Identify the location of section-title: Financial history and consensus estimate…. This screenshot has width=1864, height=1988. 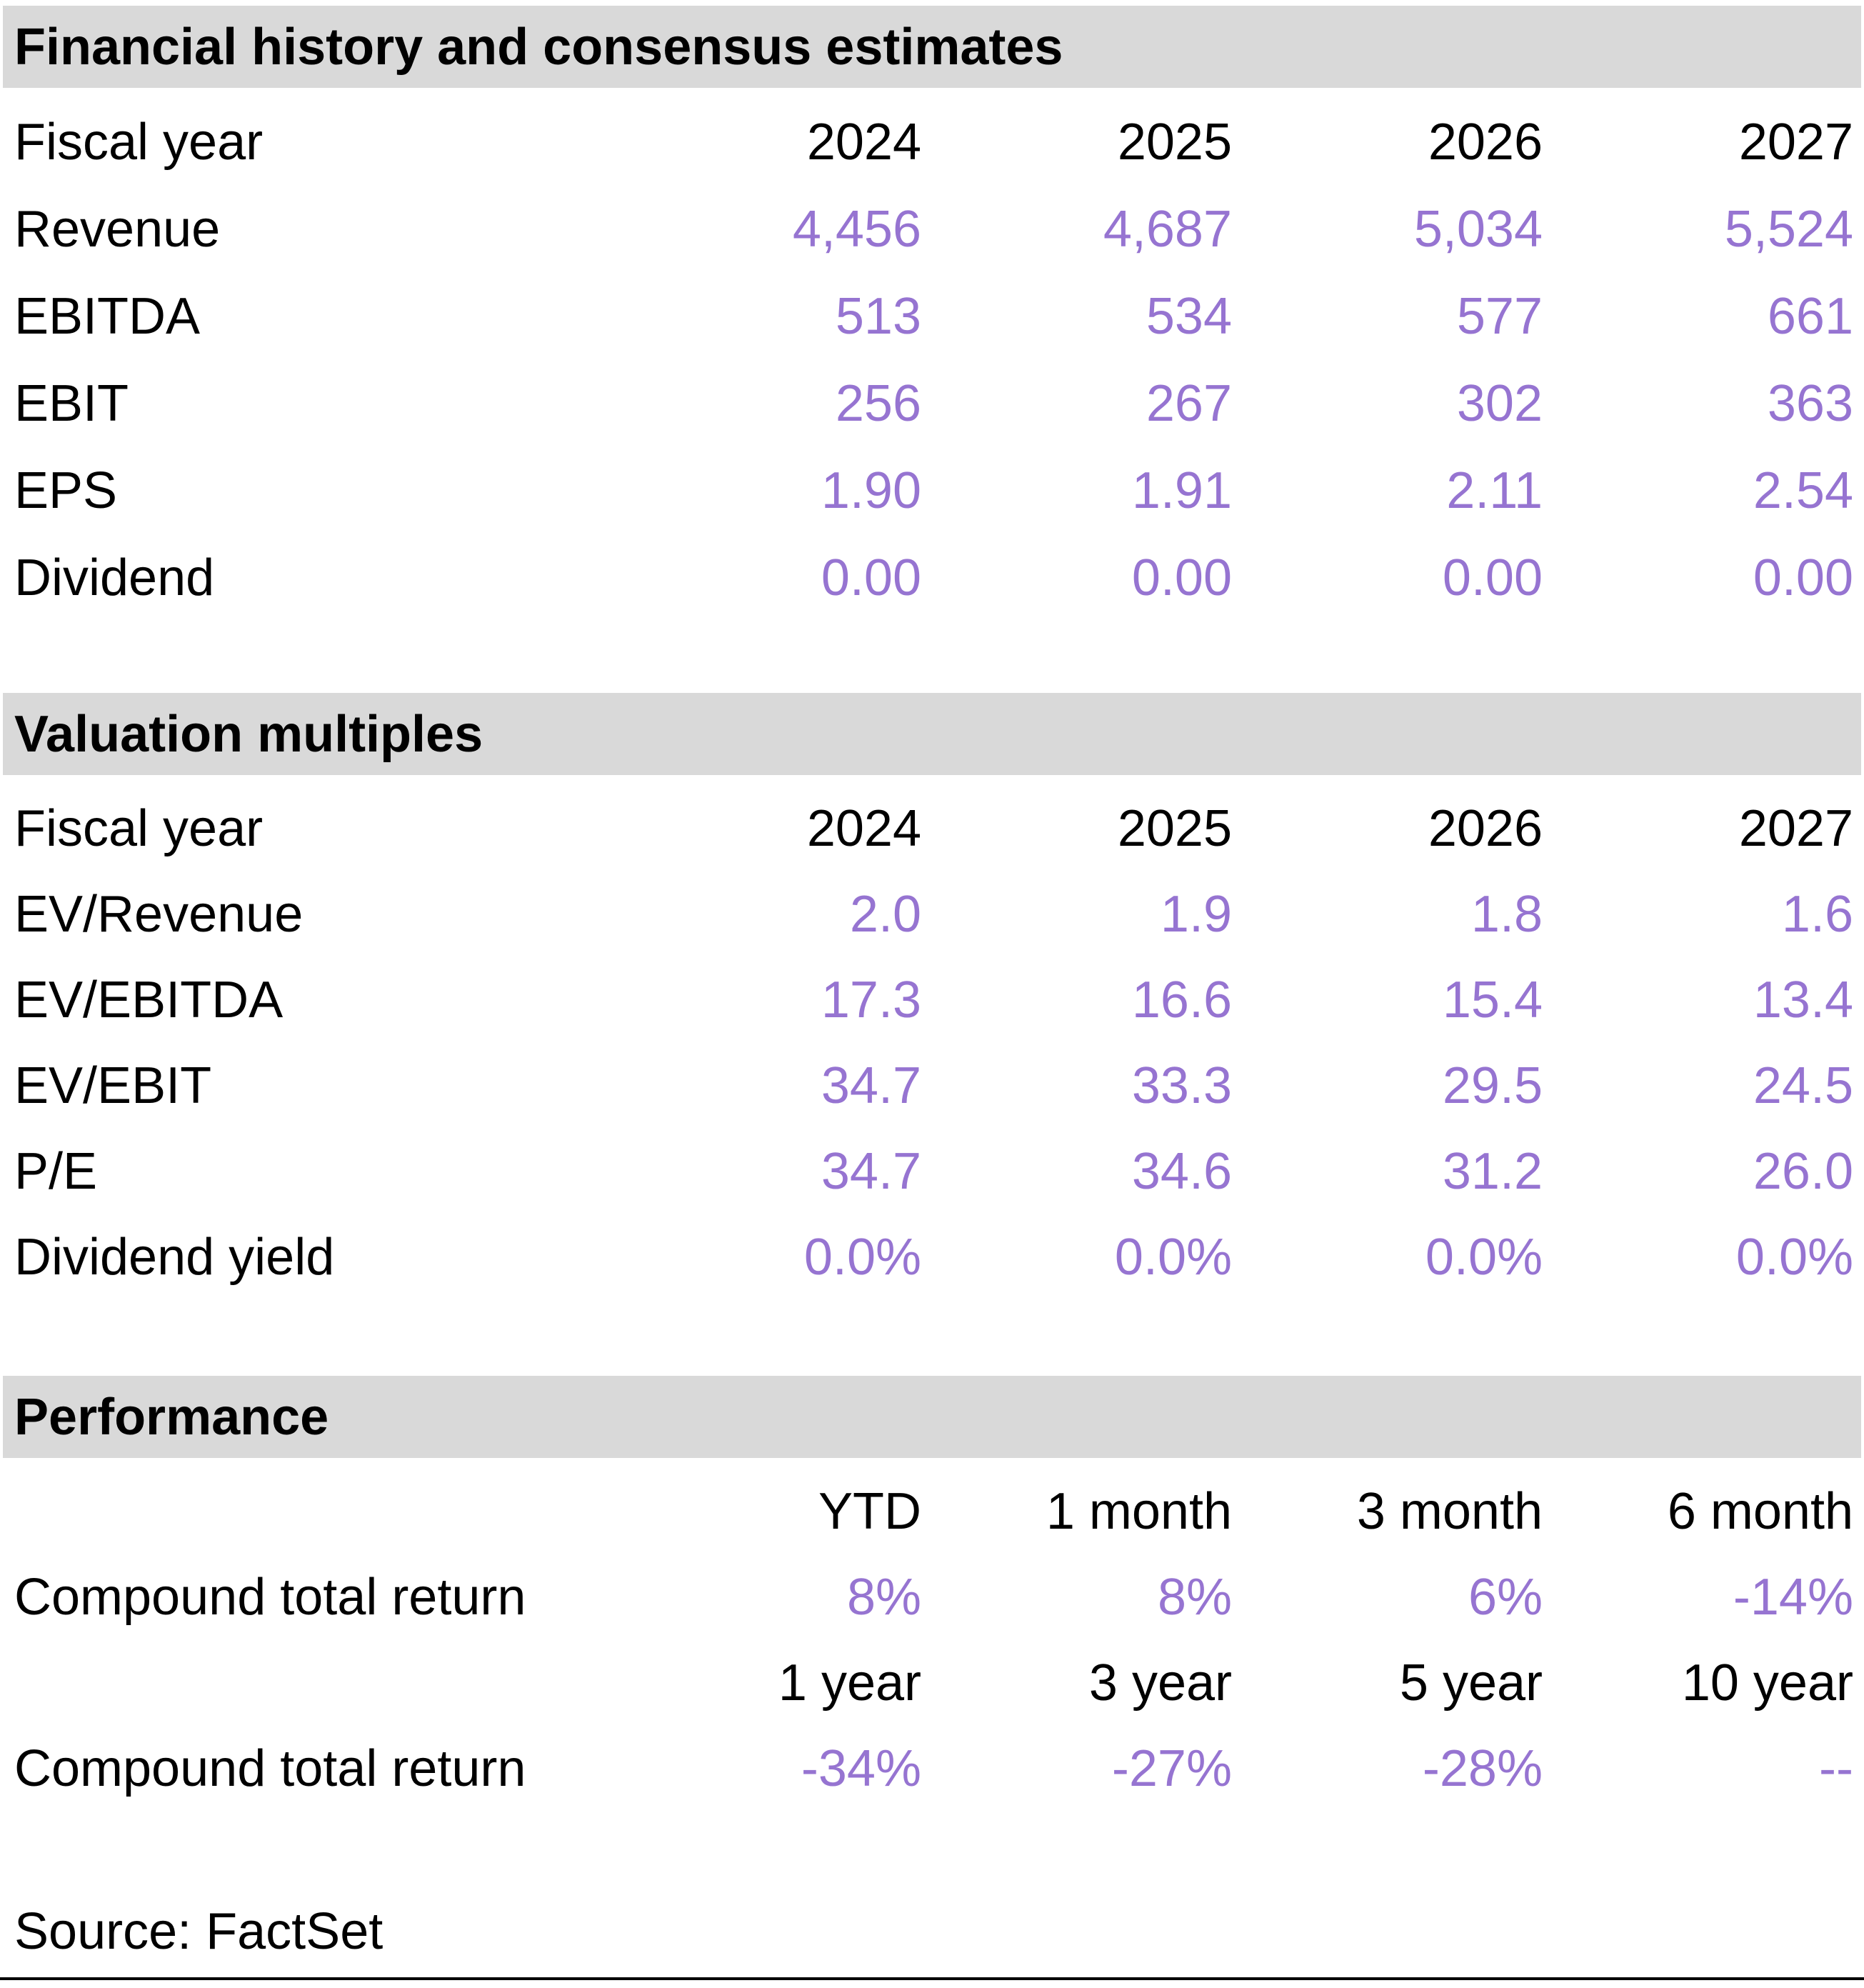
(538, 47).